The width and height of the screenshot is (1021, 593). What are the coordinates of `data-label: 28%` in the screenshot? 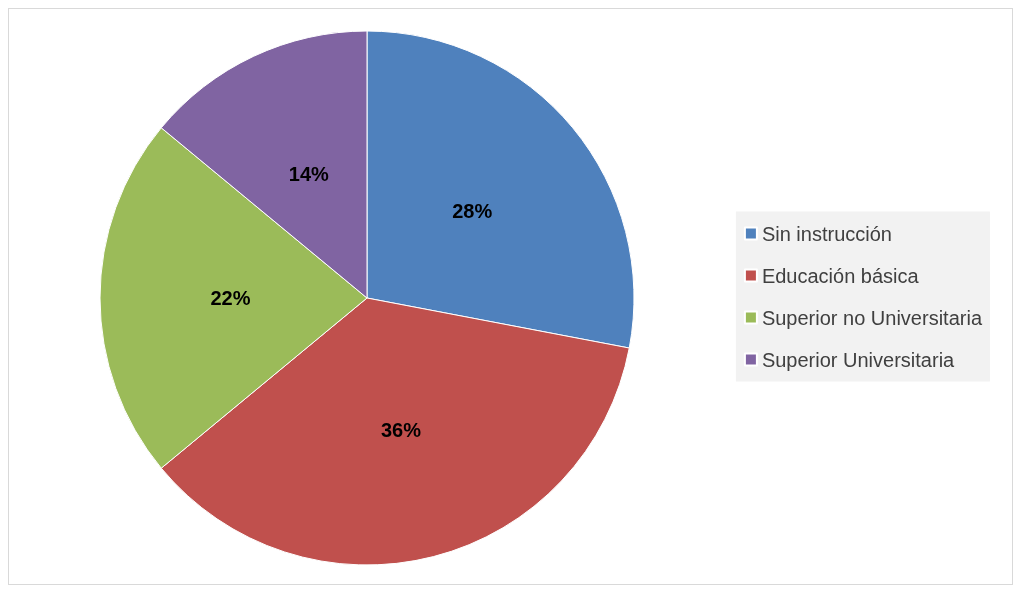 It's located at (472, 210).